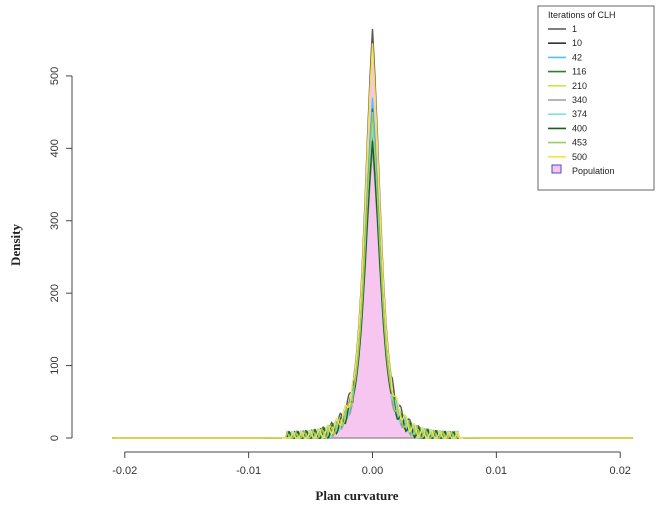 Image resolution: width=659 pixels, height=524 pixels. Describe the element at coordinates (593, 171) in the screenshot. I see `legend-label-population: Population` at that location.